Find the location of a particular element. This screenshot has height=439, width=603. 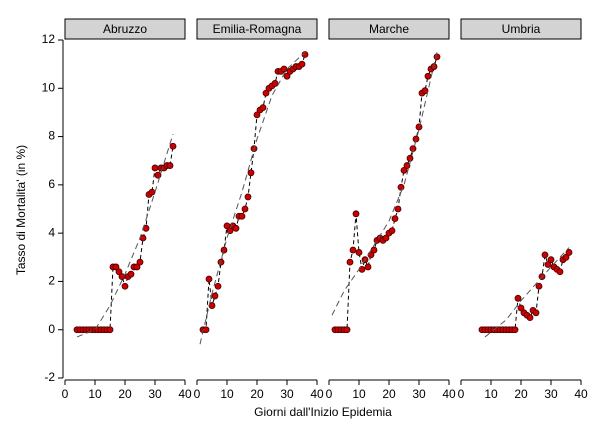

y-tick-label: 2 is located at coordinates (51, 281).